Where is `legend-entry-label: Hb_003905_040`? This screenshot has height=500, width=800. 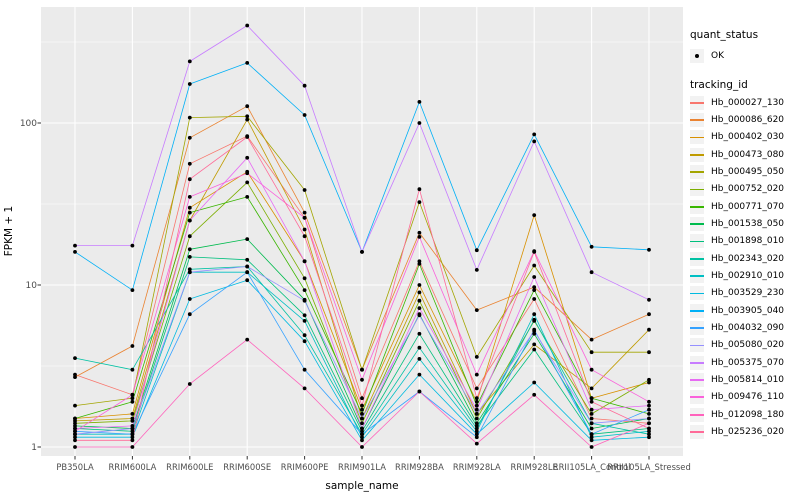 legend-entry-label: Hb_003905_040 is located at coordinates (748, 310).